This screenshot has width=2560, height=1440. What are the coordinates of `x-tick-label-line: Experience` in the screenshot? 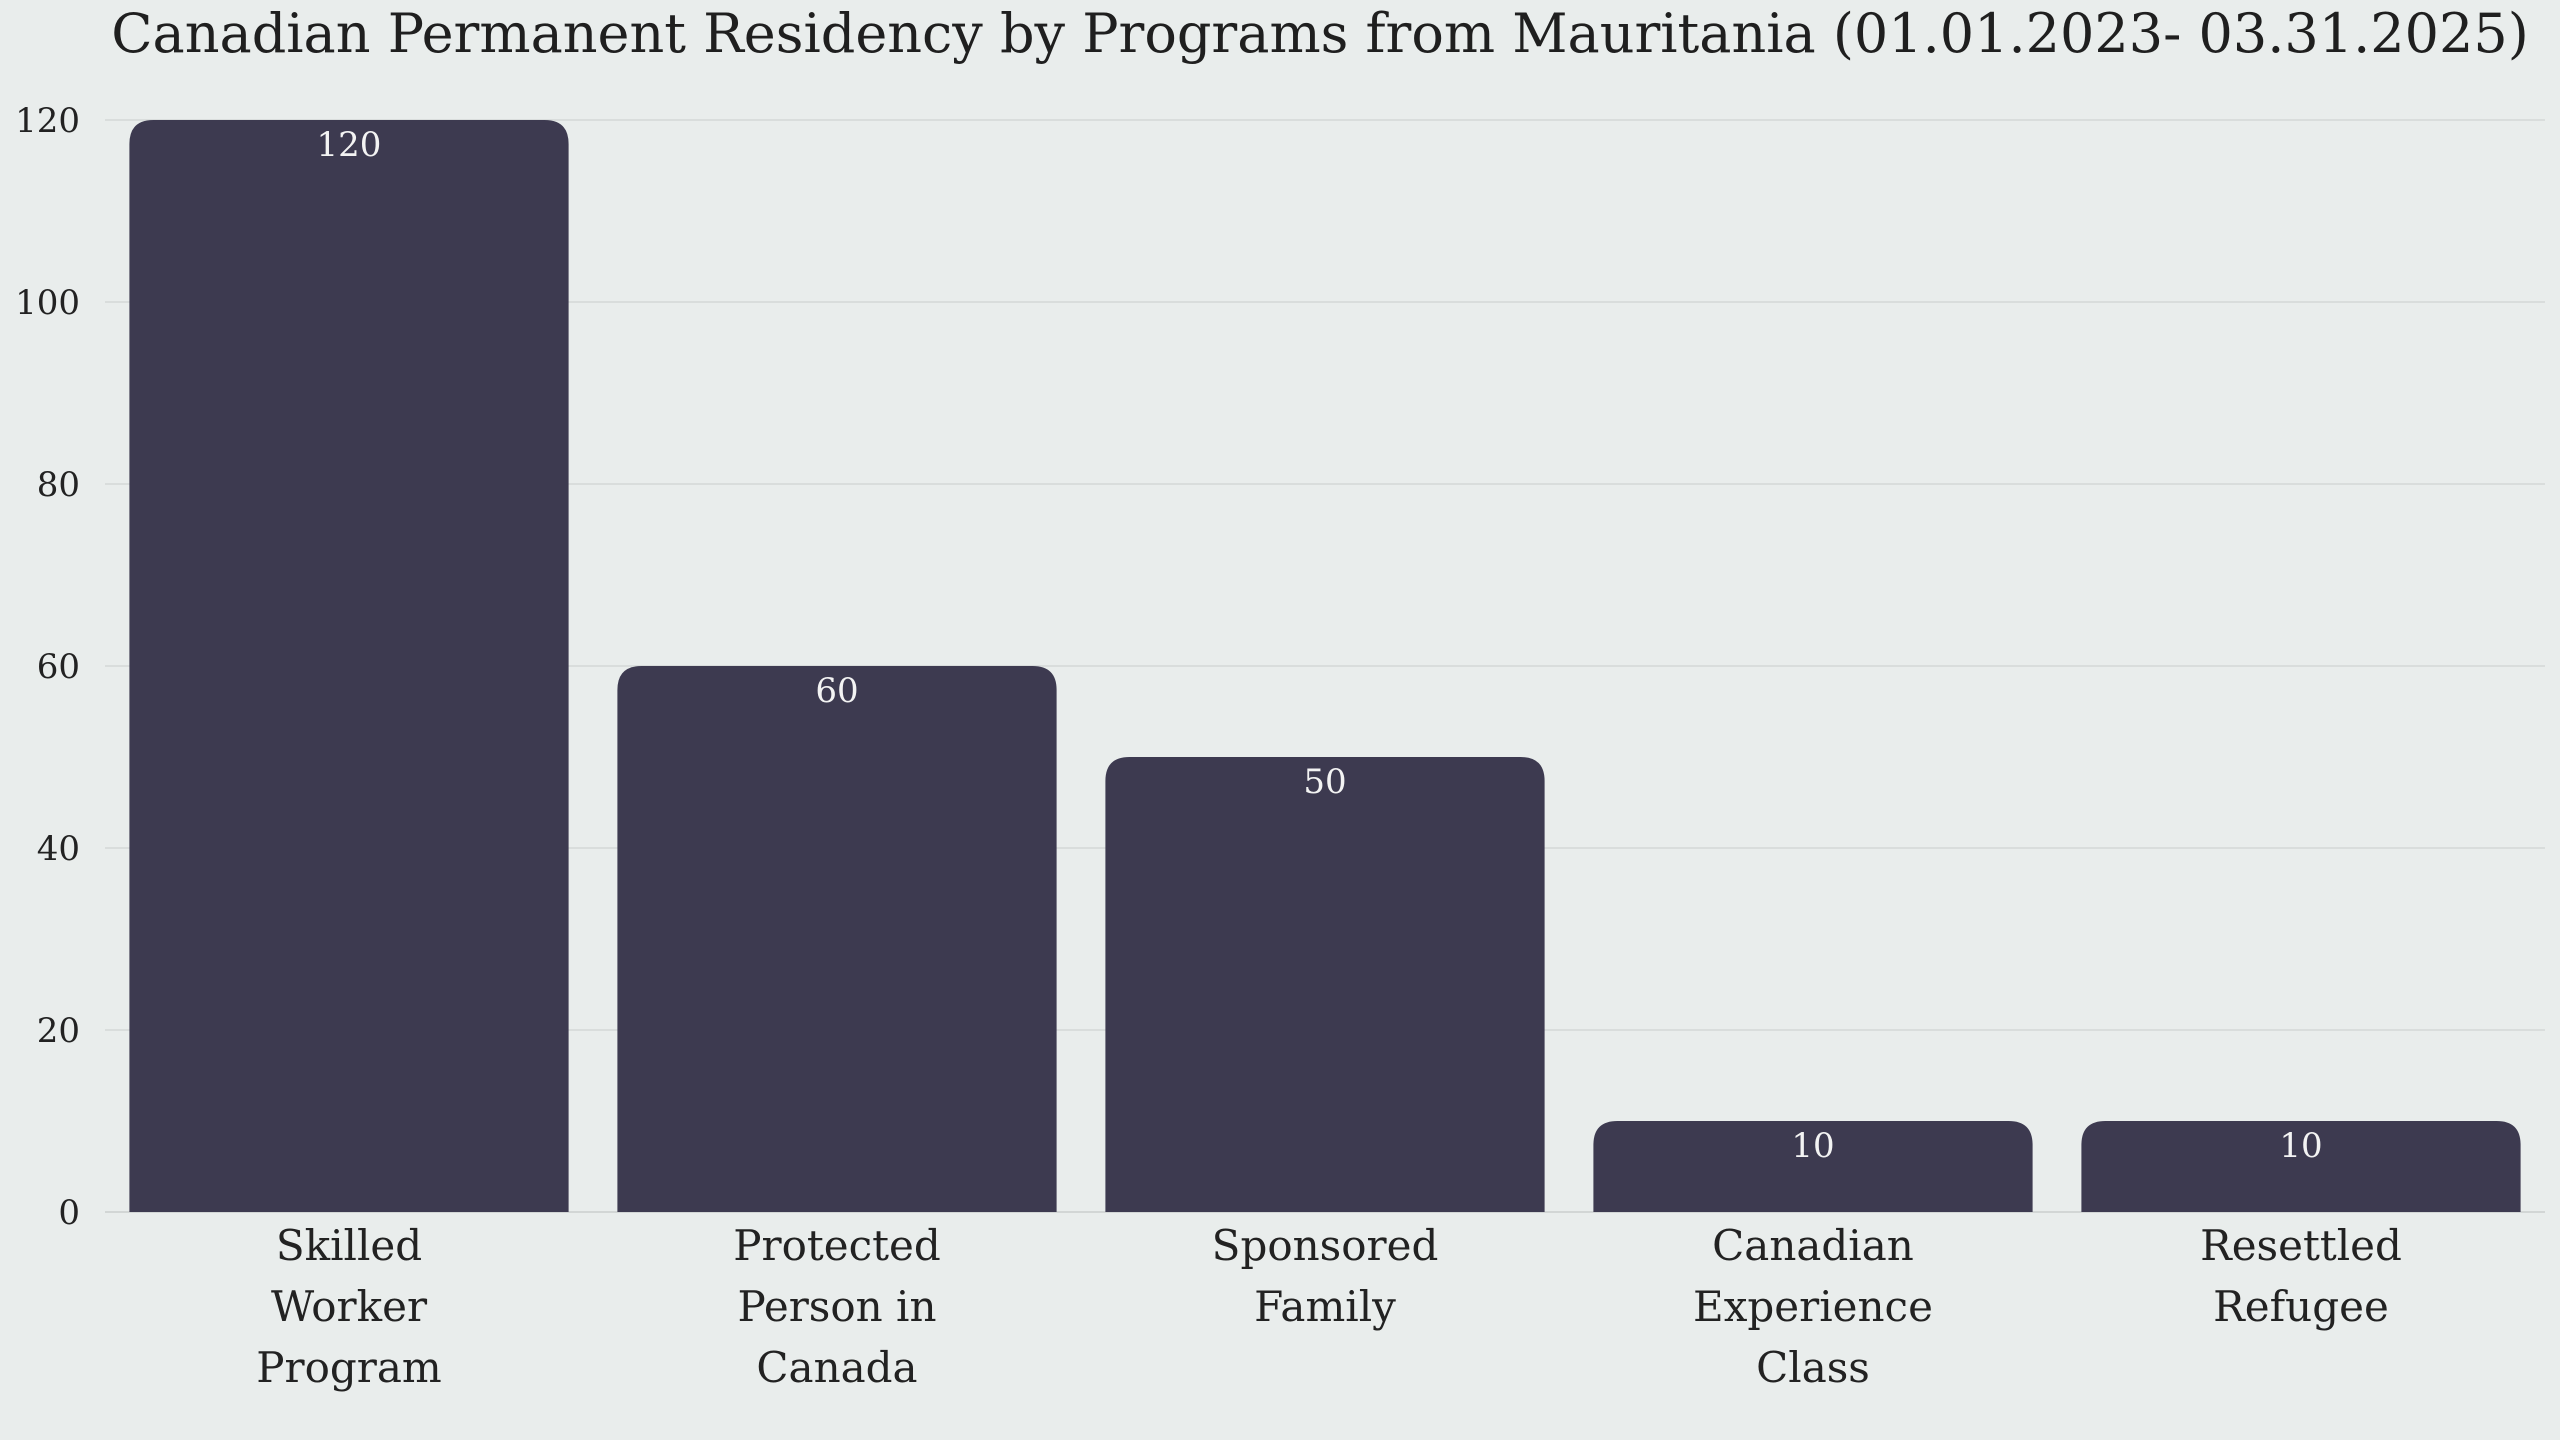 It's located at (1813, 1306).